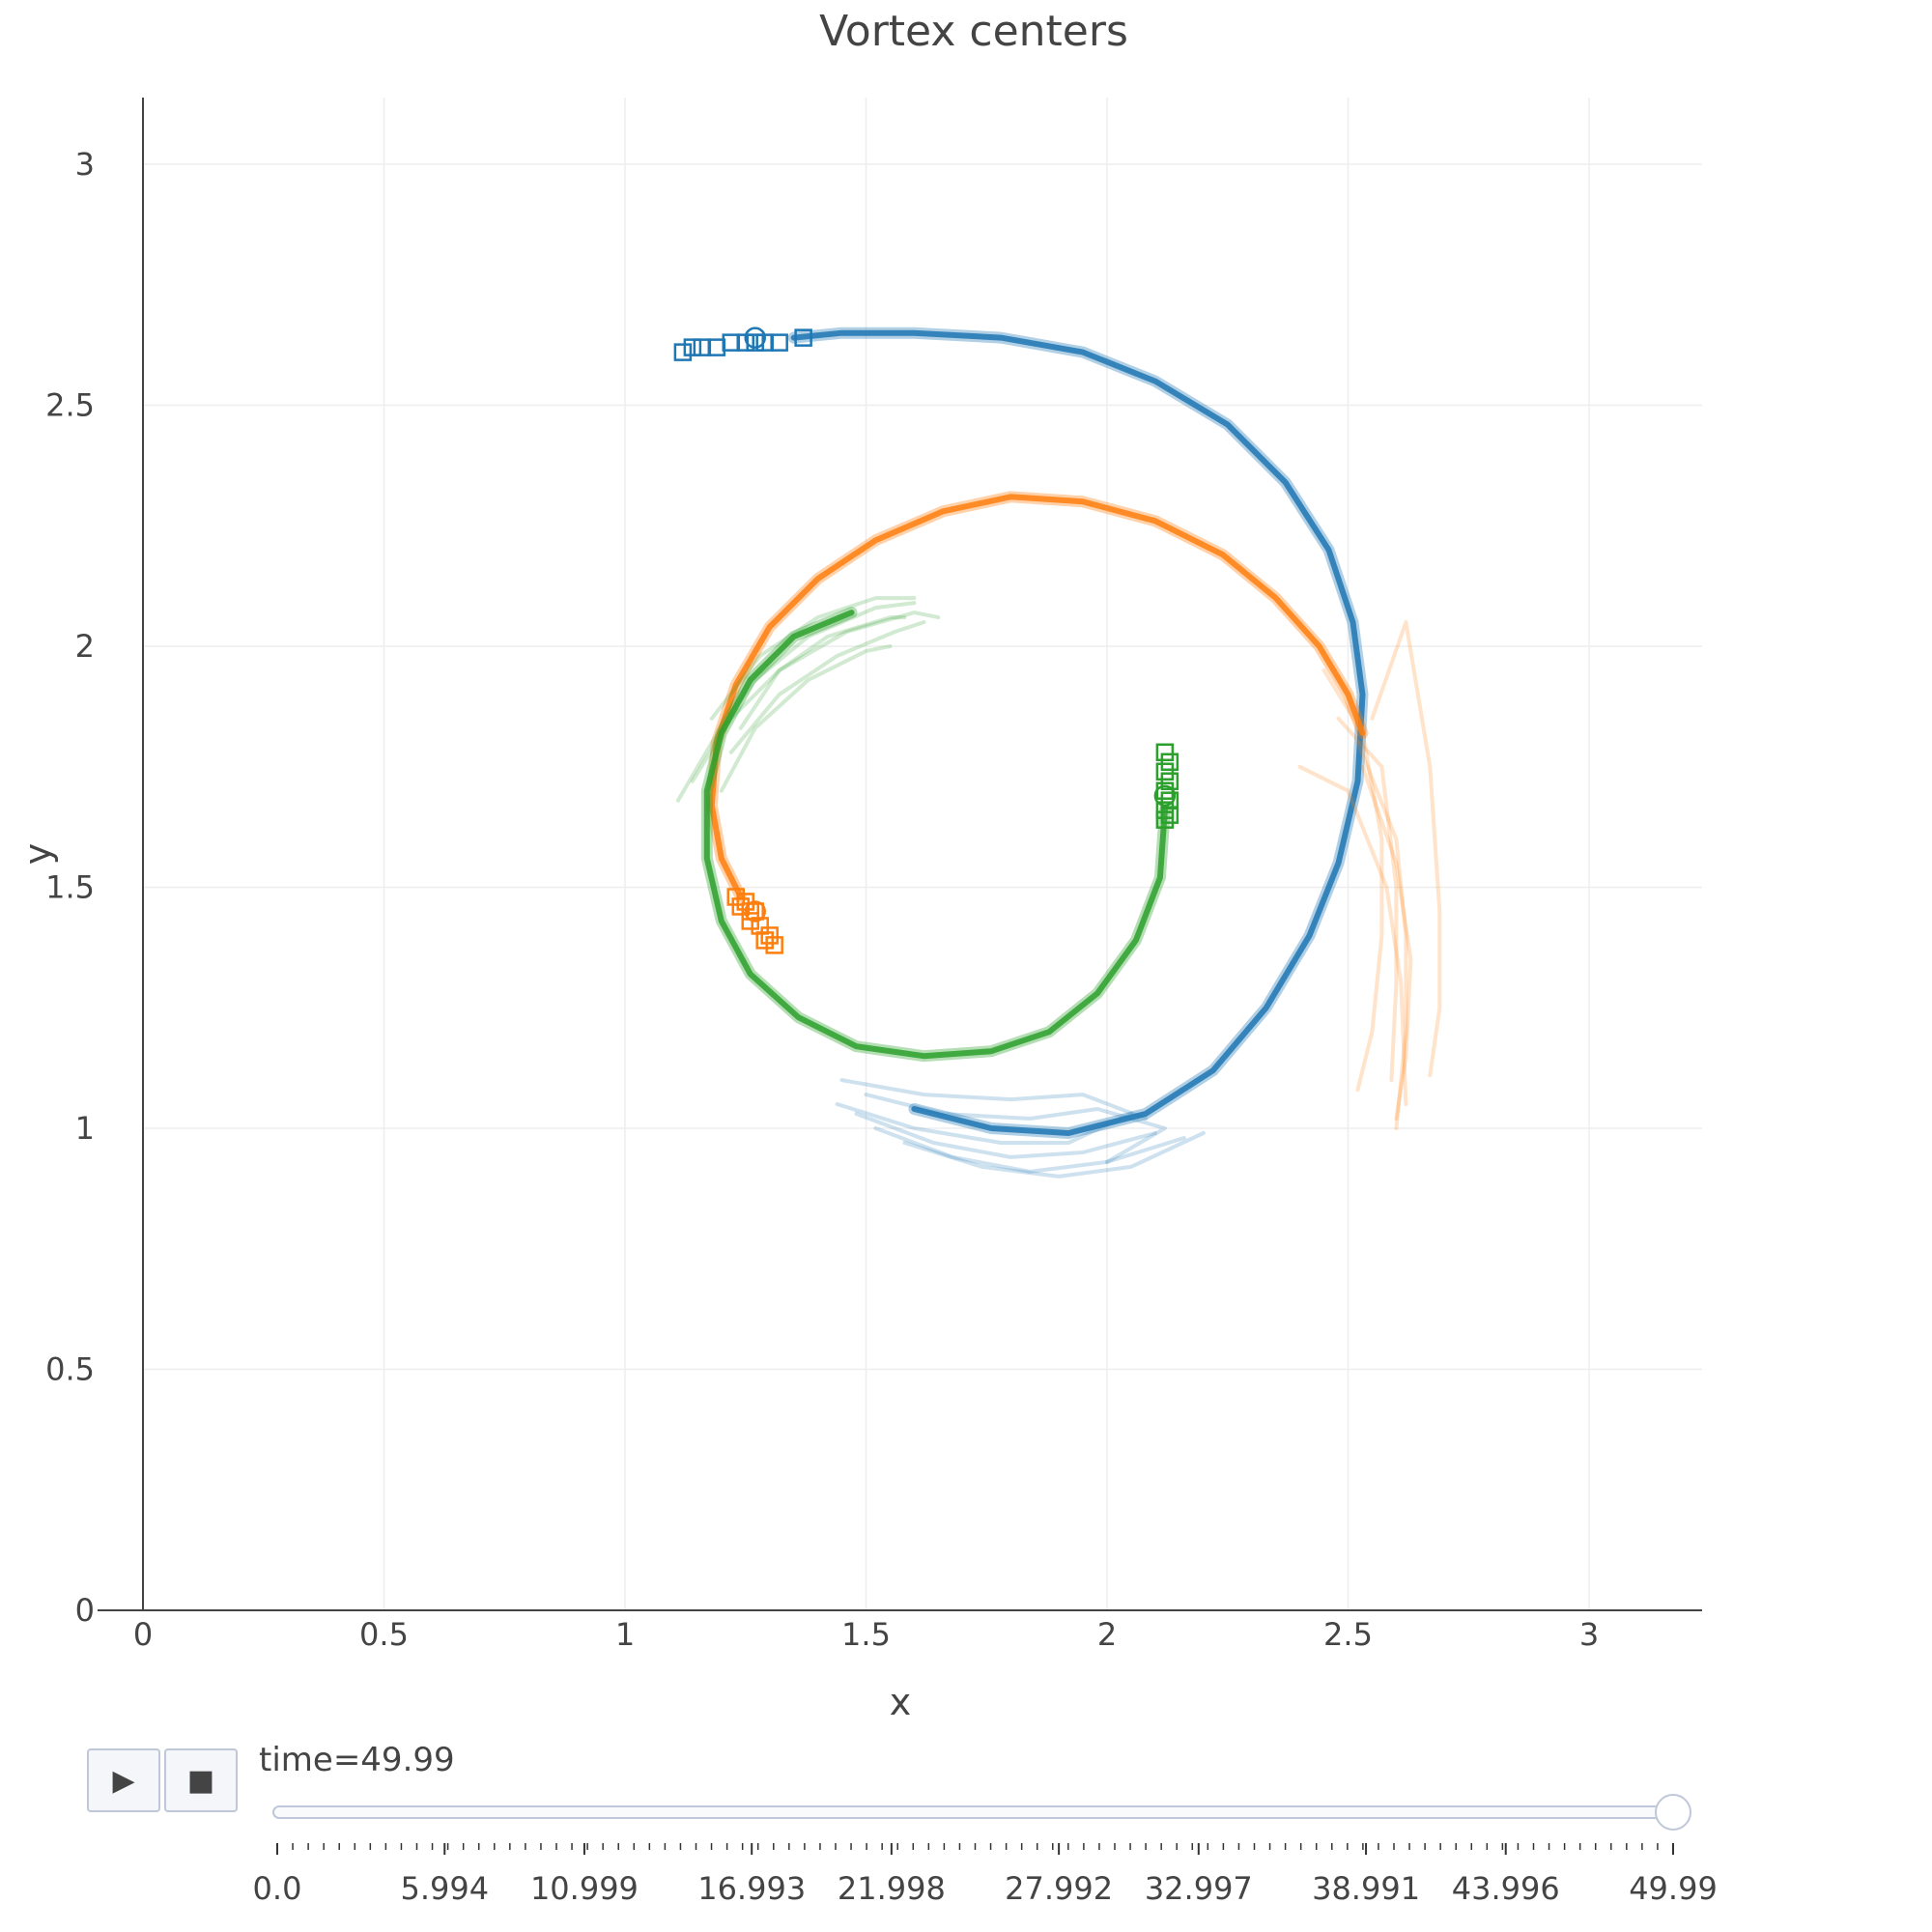  Describe the element at coordinates (143, 1634) in the screenshot. I see `x-tick-label: 0` at that location.